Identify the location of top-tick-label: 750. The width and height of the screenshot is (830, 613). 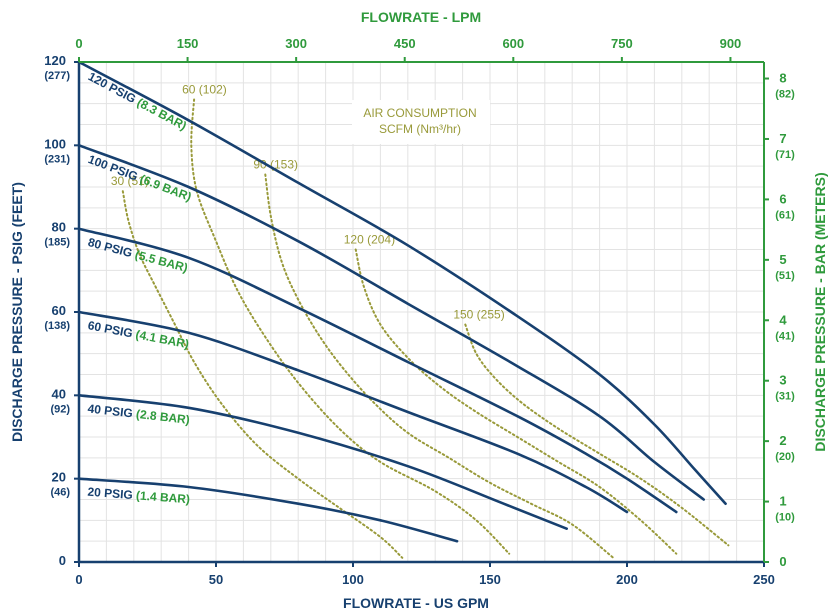
(622, 43).